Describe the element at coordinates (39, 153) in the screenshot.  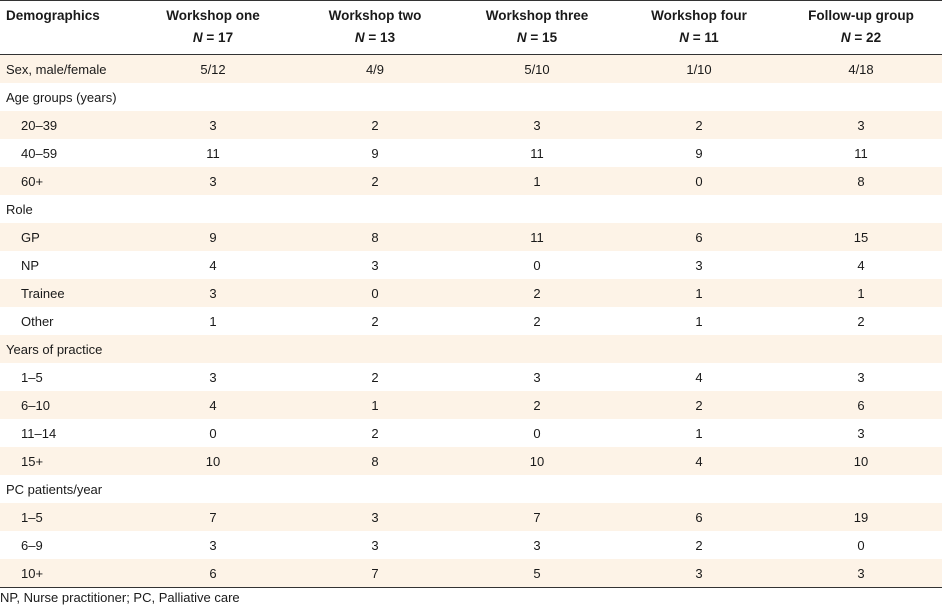
I see `row-label: 40–59` at that location.